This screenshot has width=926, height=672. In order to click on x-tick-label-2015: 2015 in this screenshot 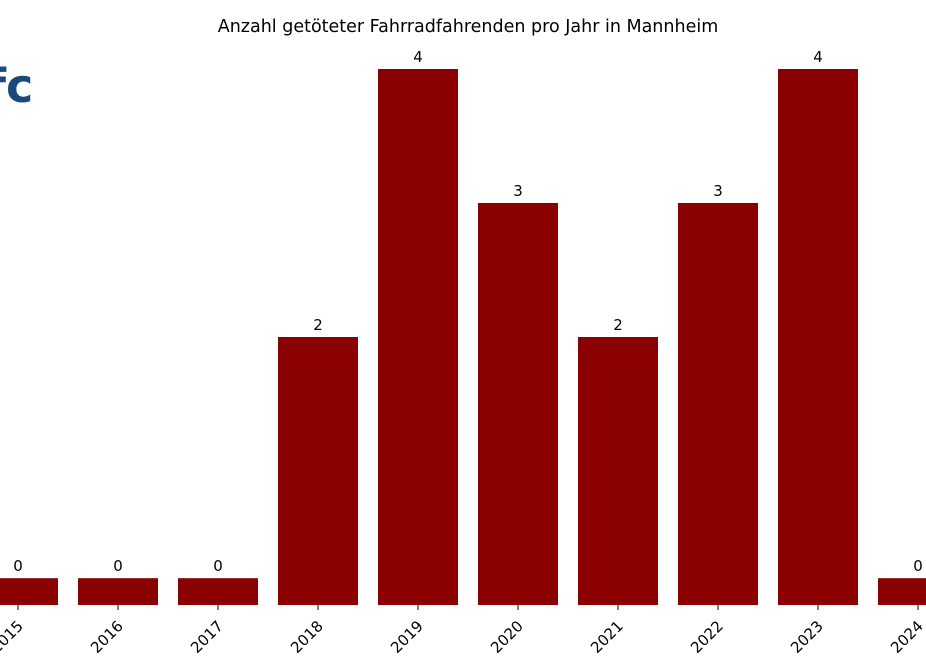, I will do `click(13, 637)`.